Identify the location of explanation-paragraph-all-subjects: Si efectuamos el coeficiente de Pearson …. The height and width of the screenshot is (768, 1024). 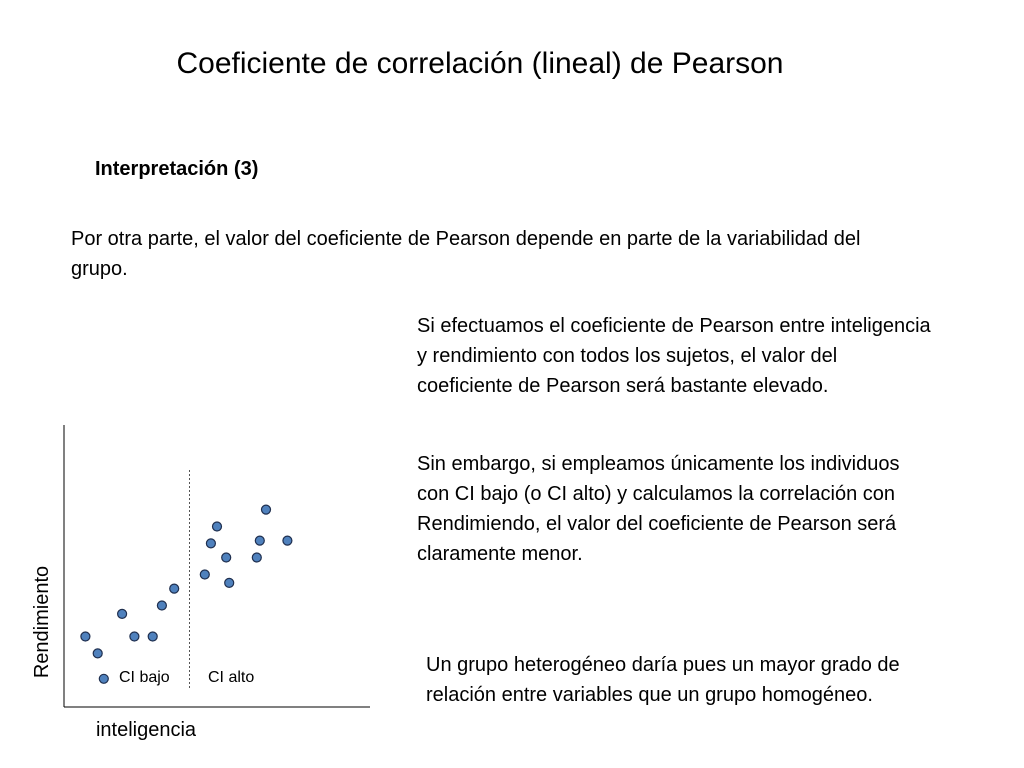
(674, 356).